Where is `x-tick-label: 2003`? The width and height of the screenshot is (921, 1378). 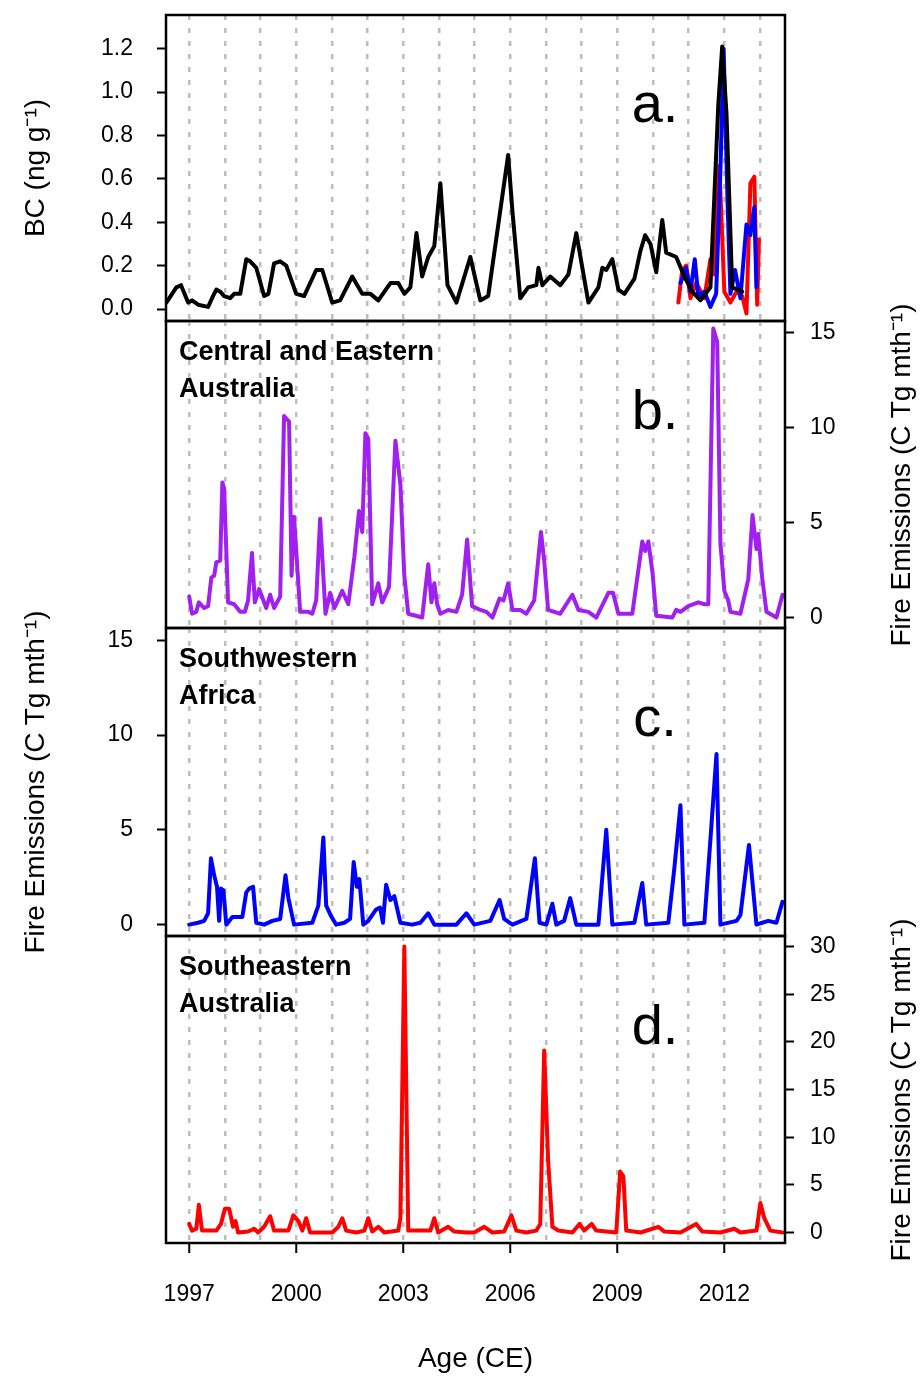
x-tick-label: 2003 is located at coordinates (403, 1293).